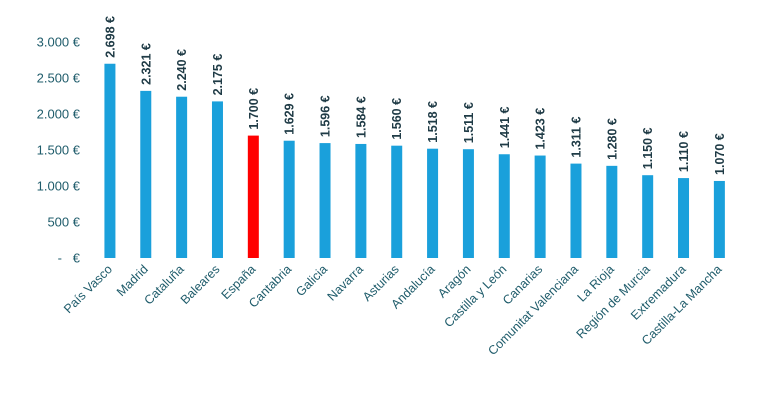 The width and height of the screenshot is (770, 400). I want to click on bar-castilla-y-león, so click(504, 206).